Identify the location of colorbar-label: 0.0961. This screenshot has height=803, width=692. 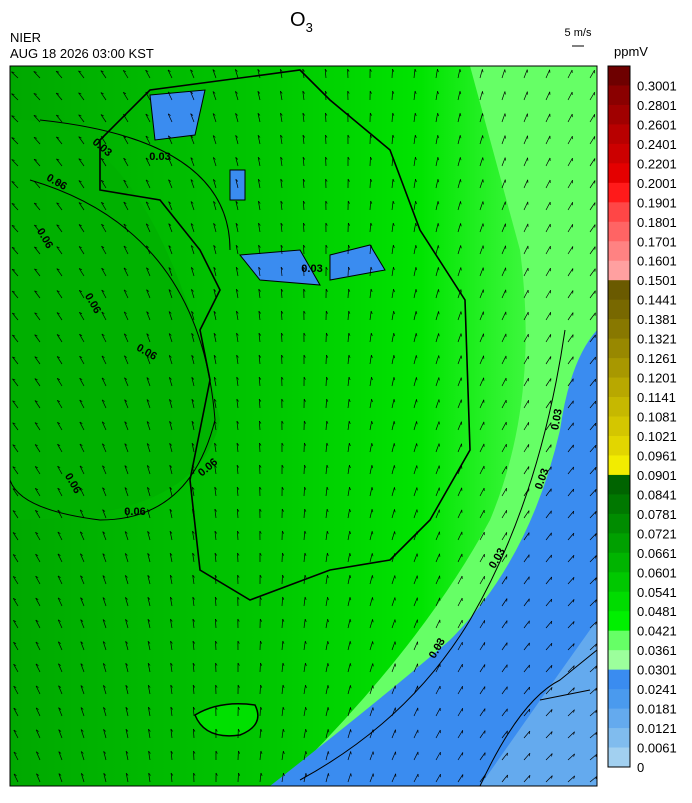
(657, 455).